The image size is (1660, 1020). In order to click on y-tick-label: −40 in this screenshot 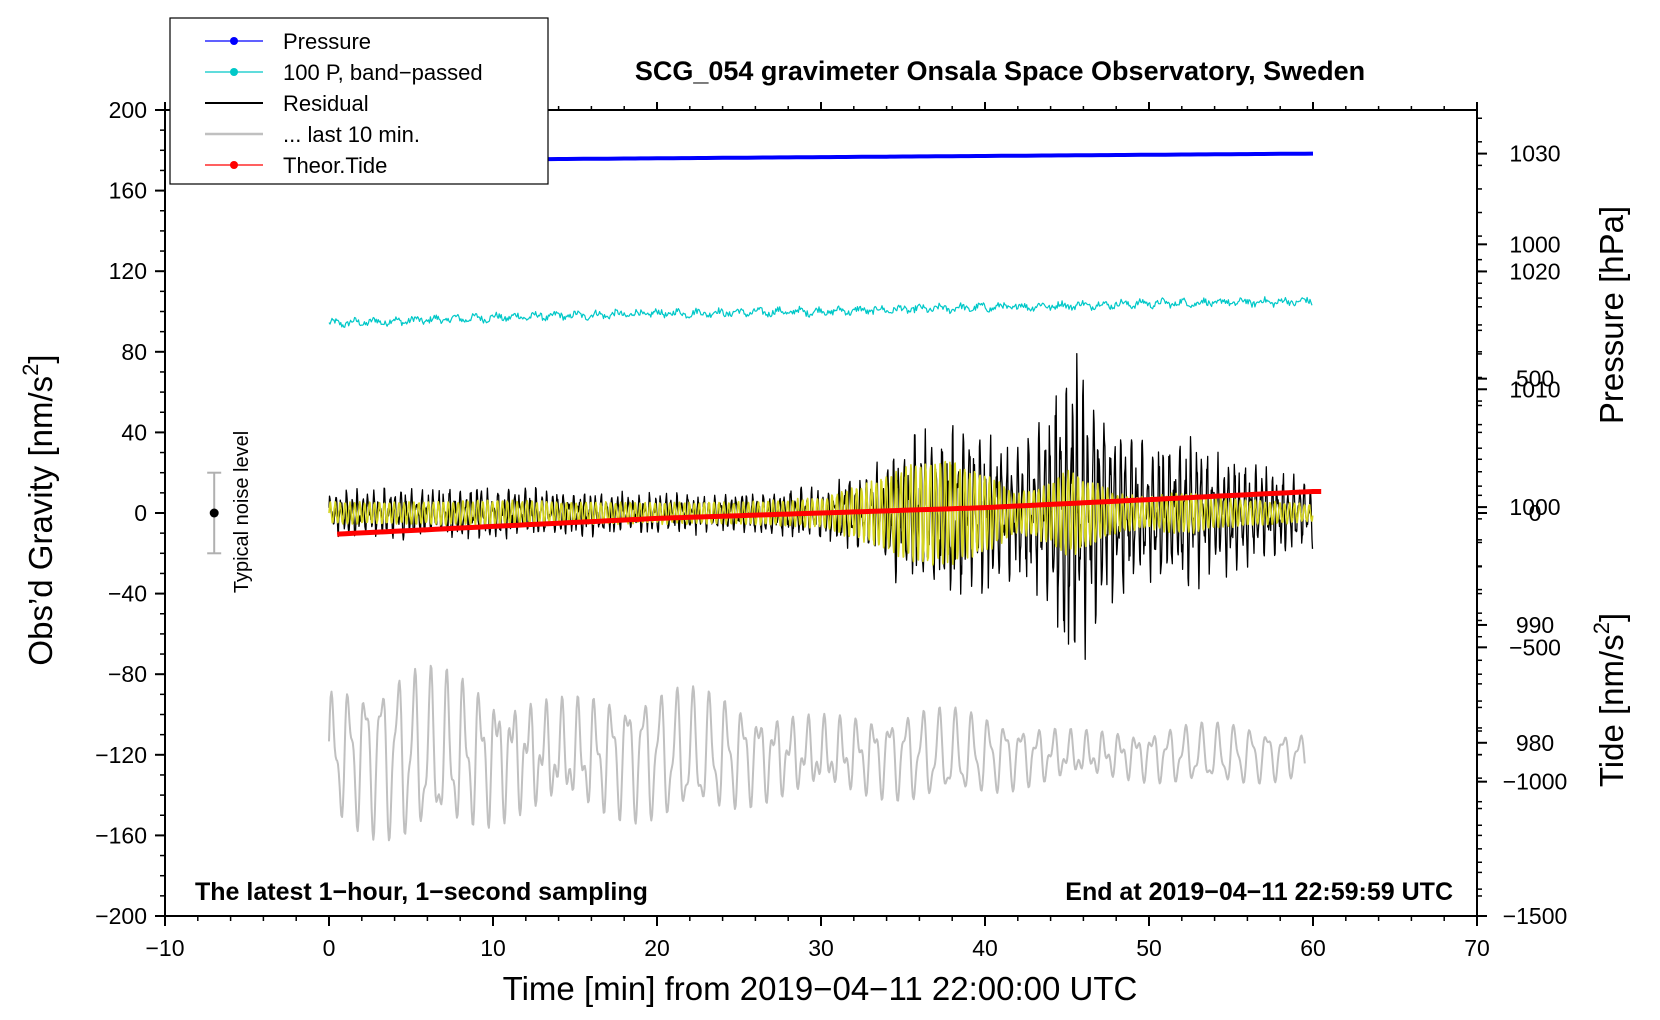, I will do `click(127, 594)`.